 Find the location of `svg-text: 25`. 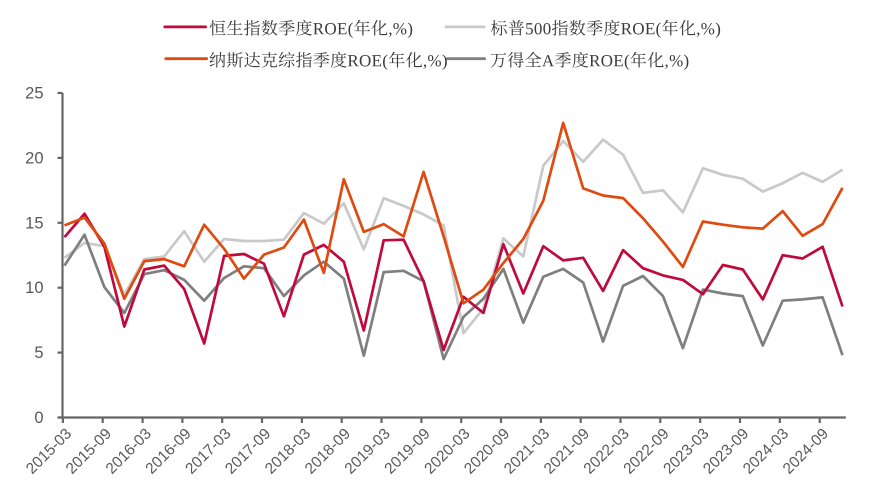

svg-text: 25 is located at coordinates (34, 94).